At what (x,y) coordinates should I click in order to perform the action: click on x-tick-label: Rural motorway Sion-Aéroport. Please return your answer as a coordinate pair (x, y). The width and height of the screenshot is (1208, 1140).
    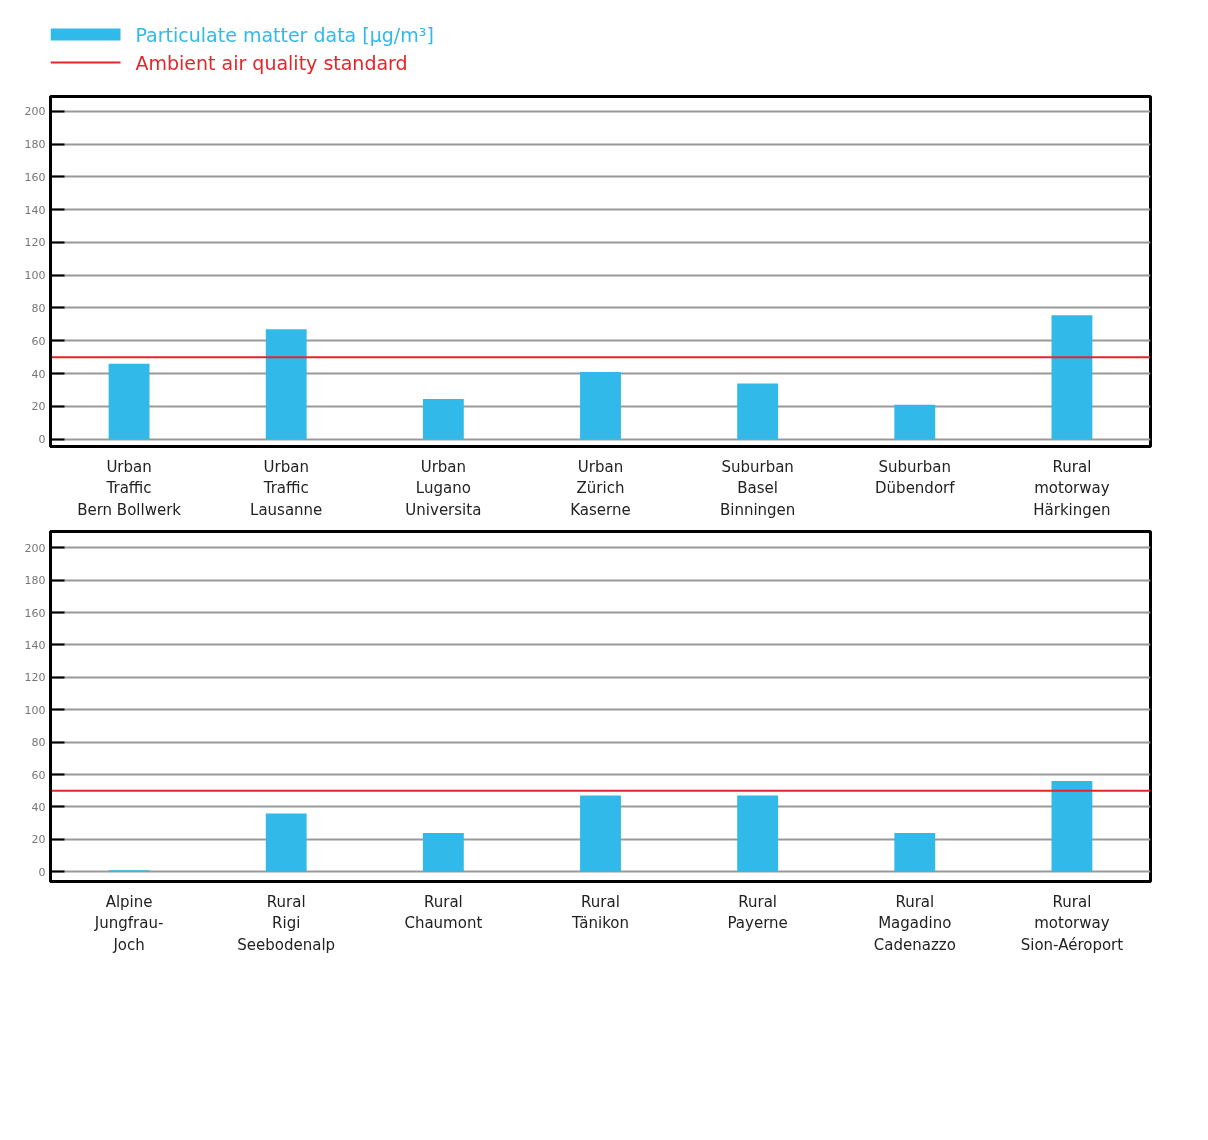
    Looking at the image, I should click on (1072, 923).